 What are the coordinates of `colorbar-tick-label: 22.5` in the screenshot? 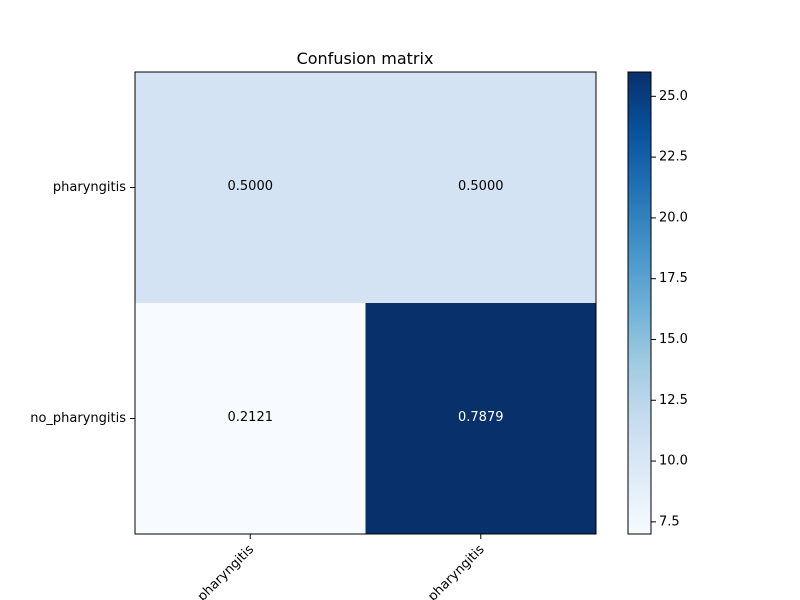 It's located at (673, 157).